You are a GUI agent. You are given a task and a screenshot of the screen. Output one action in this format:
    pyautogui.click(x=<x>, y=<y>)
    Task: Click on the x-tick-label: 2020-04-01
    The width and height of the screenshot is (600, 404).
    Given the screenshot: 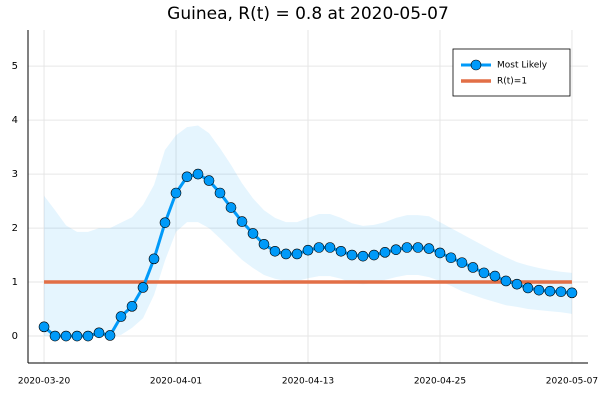 What is the action you would take?
    pyautogui.click(x=176, y=382)
    